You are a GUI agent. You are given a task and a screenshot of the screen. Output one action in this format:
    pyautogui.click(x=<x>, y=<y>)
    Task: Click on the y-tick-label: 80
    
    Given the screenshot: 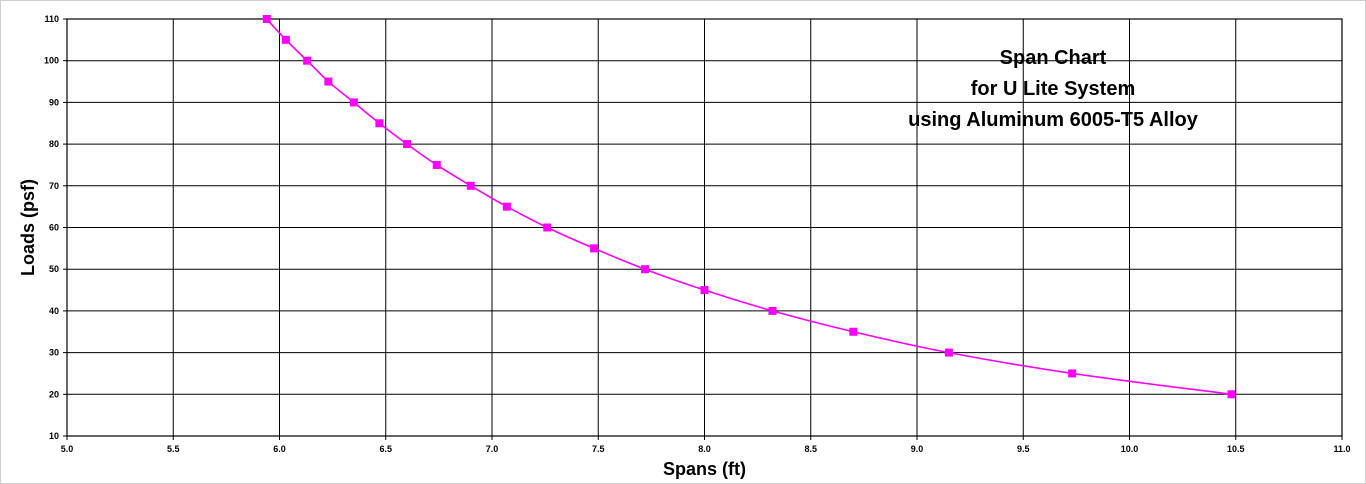 What is the action you would take?
    pyautogui.click(x=54, y=144)
    